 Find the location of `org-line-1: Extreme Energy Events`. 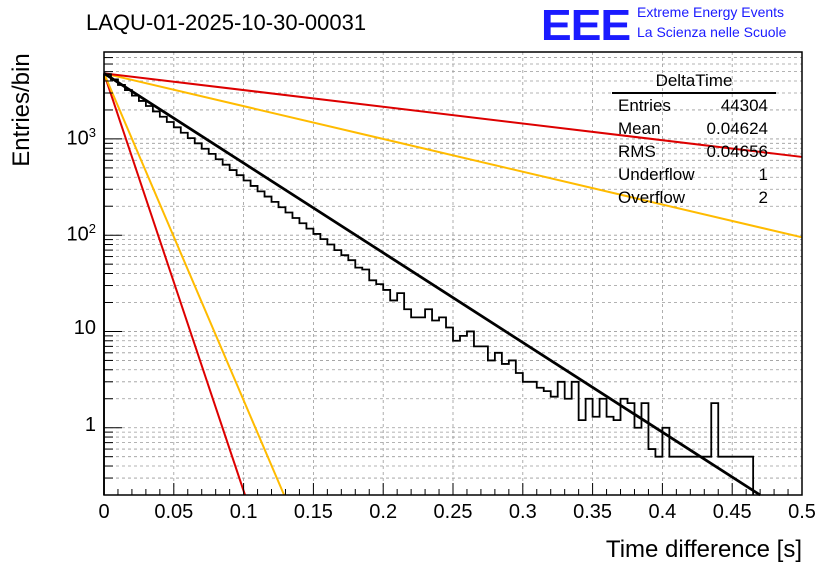

org-line-1: Extreme Energy Events is located at coordinates (711, 12).